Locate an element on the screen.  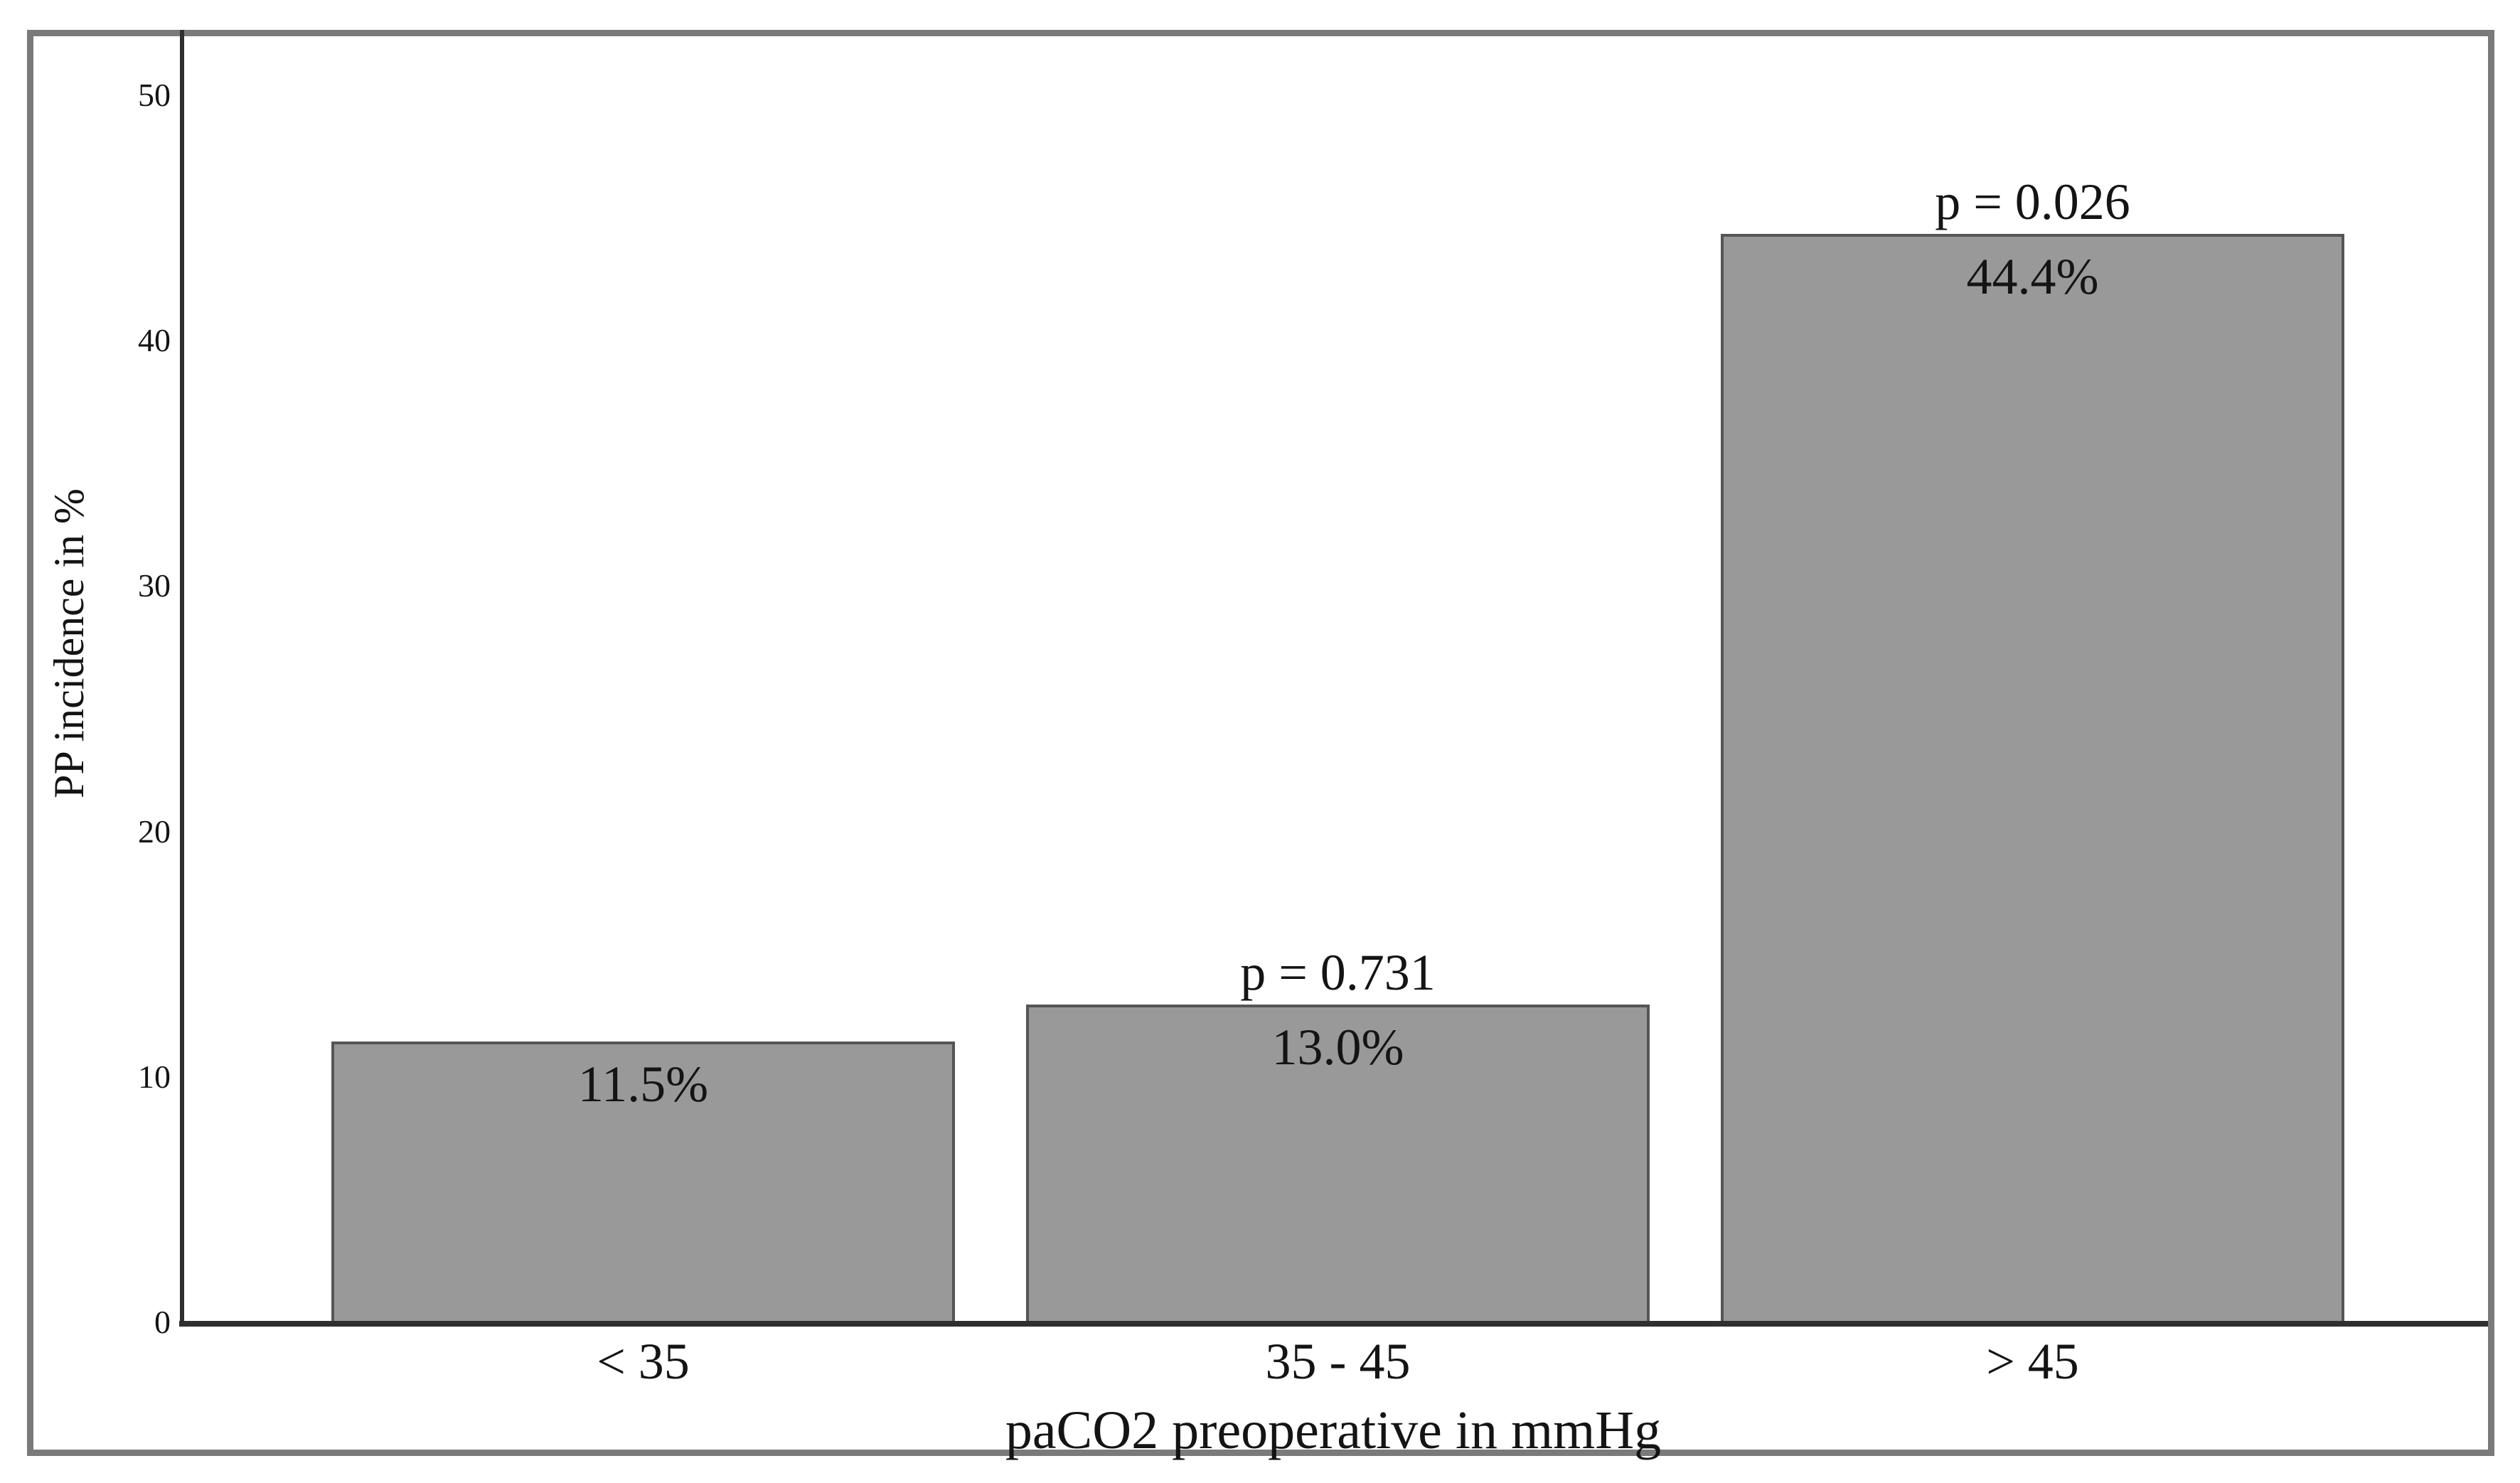
y-tick-label: 50 is located at coordinates (154, 95).